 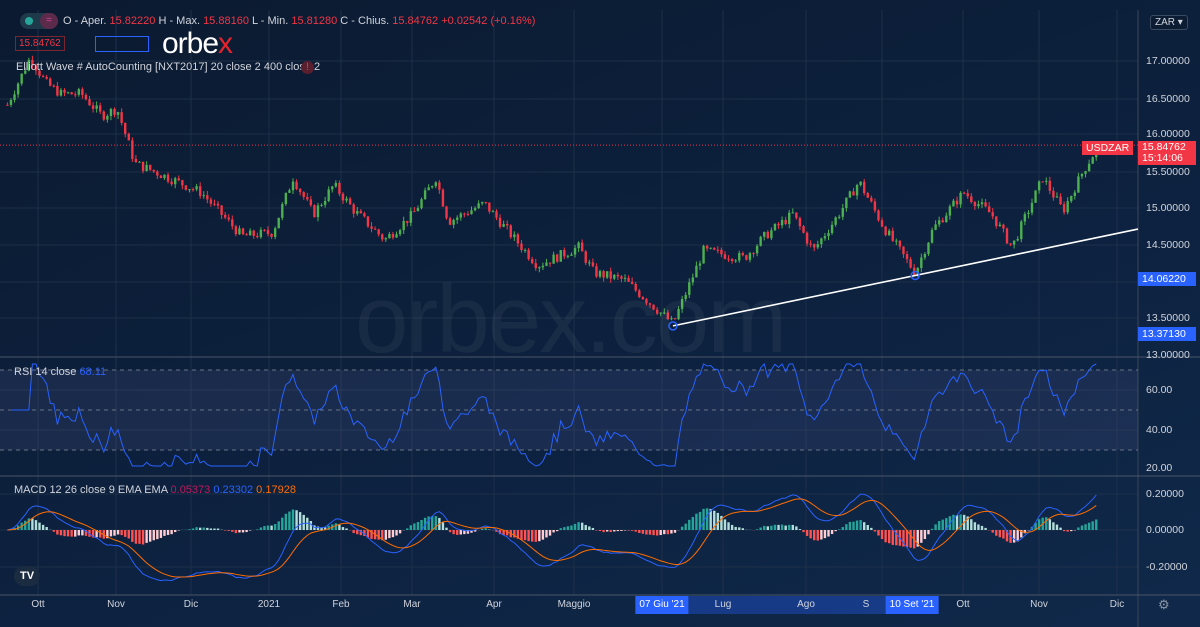 I want to click on ask-price-box, so click(x=122, y=44).